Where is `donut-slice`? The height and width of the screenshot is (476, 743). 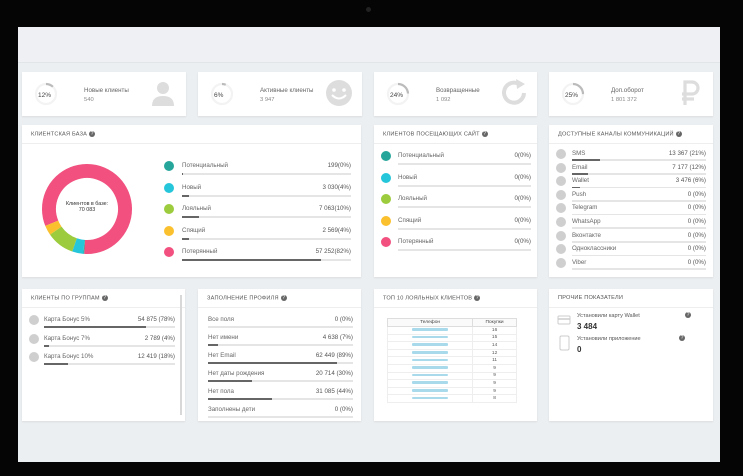 donut-slice is located at coordinates (87, 209).